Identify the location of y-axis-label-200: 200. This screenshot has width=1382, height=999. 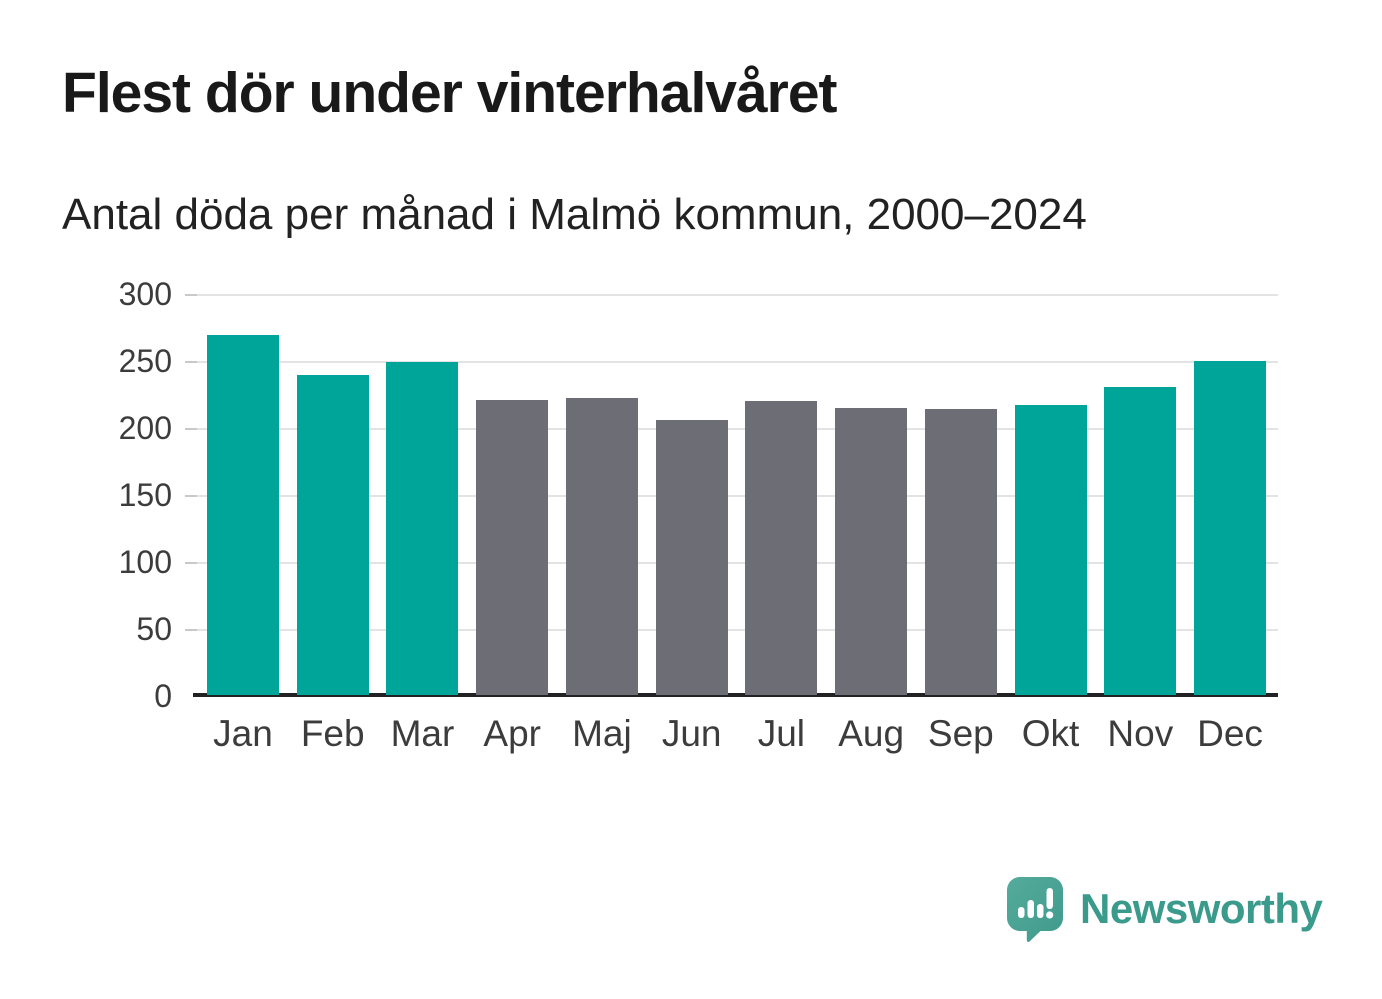
(145, 428).